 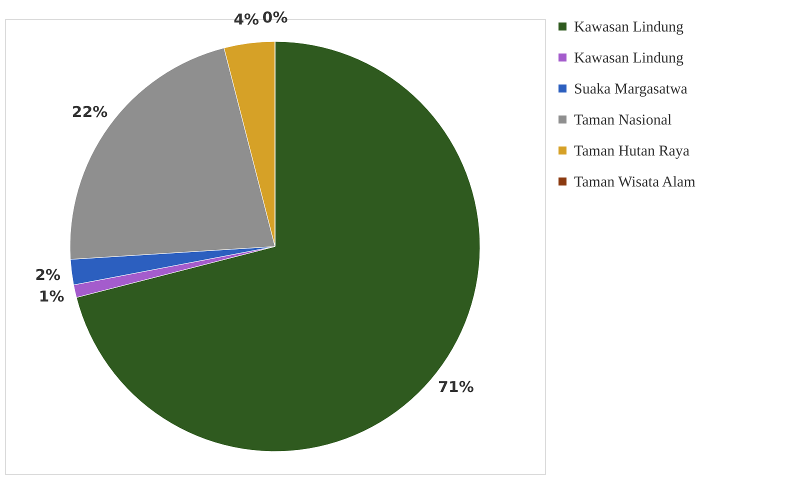 I want to click on data-label: 1%, so click(x=51, y=296).